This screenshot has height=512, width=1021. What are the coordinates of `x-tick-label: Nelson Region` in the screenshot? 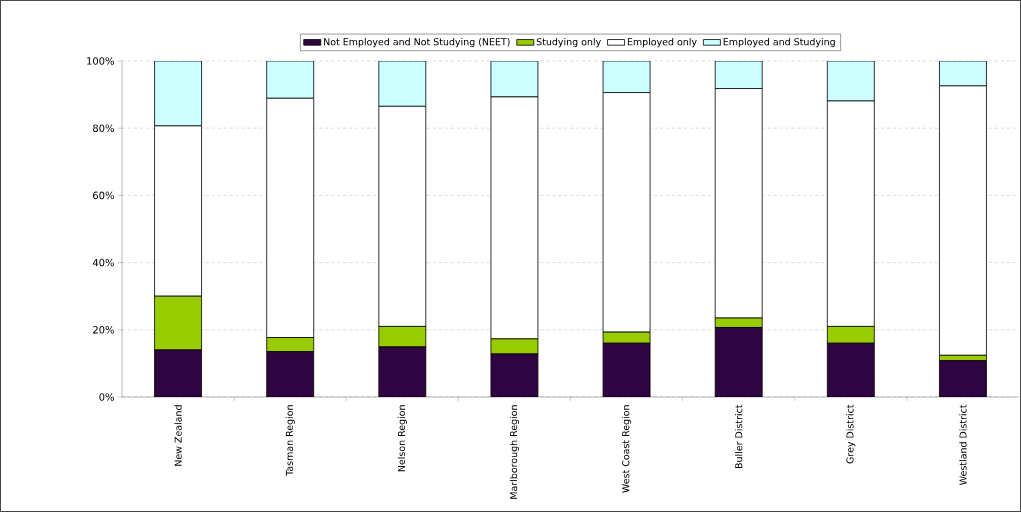 It's located at (402, 438).